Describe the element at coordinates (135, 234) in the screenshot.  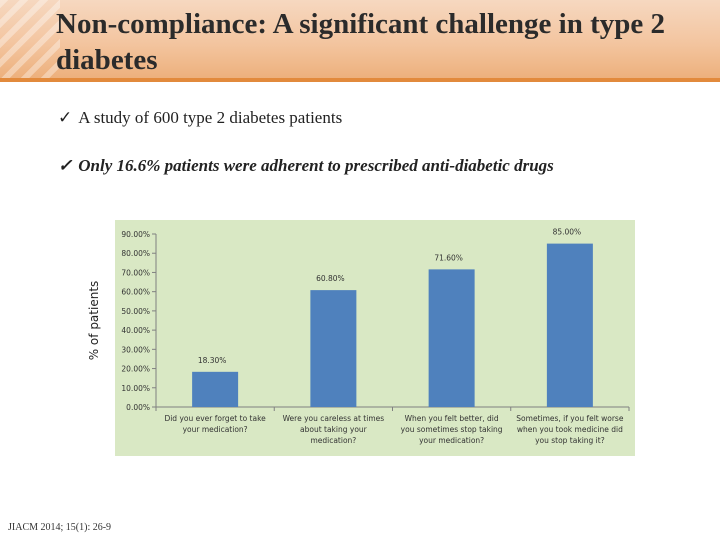
I see `y-tick-label: 90.00%` at that location.